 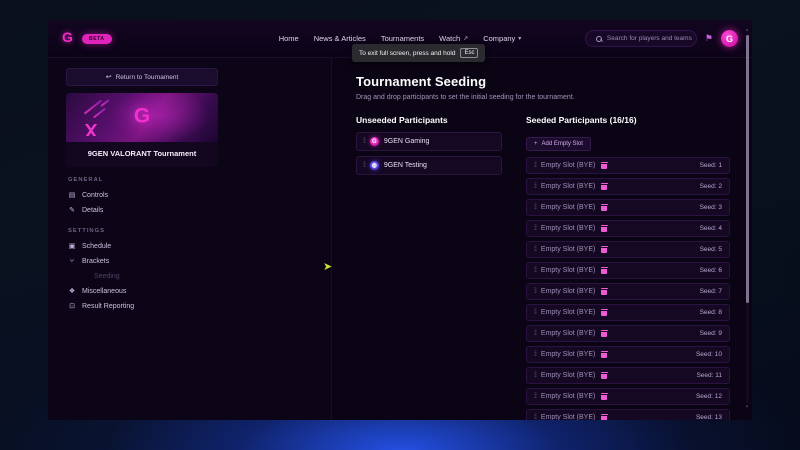 I want to click on sidebar-item-controls: ▤ Controls, so click(x=191, y=195).